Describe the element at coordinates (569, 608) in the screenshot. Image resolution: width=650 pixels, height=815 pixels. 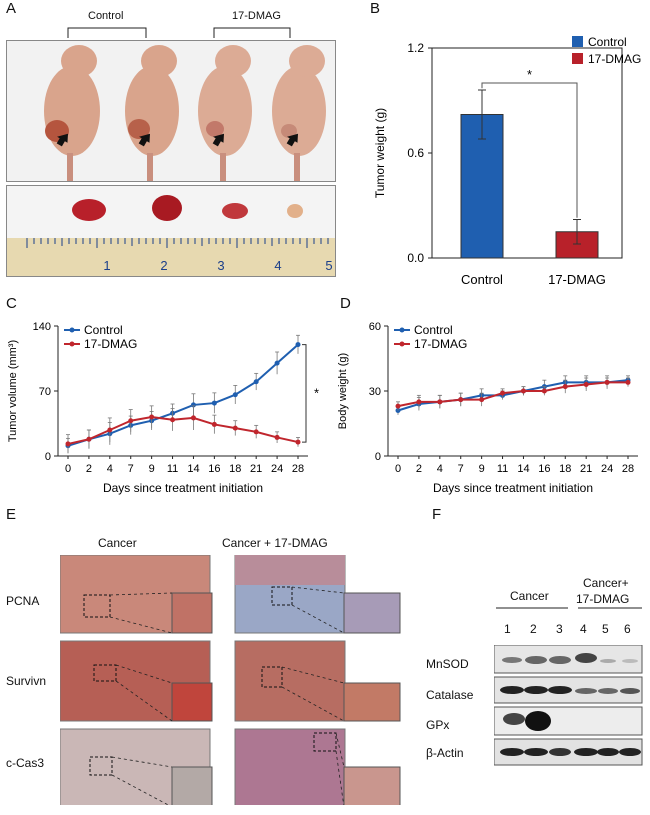
I see `blot-group-lines` at that location.